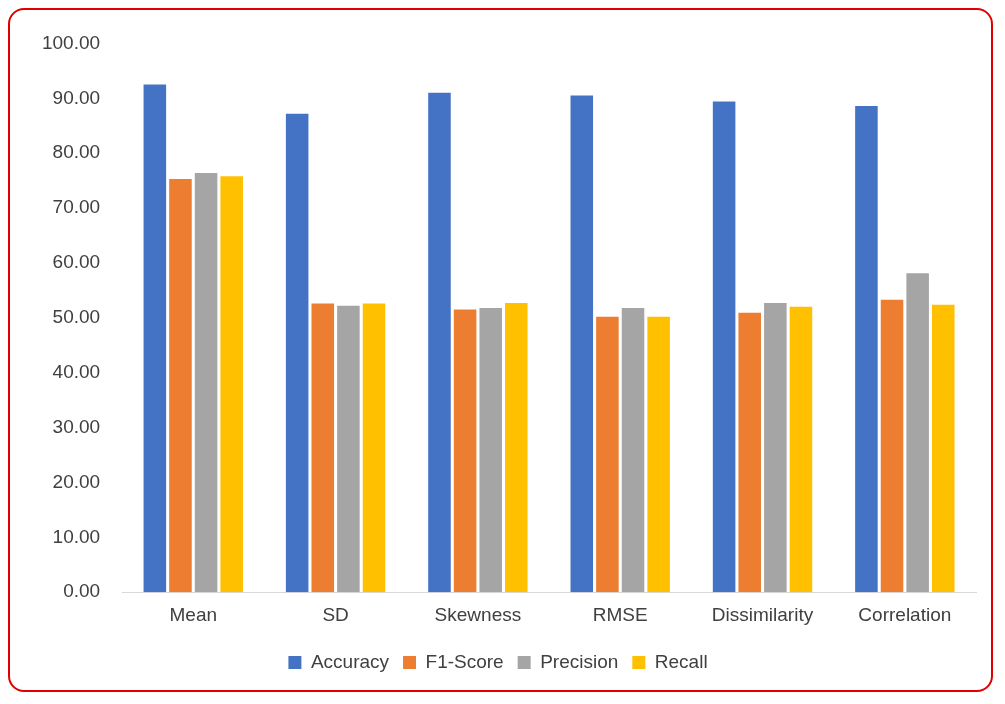 This screenshot has width=1005, height=704. I want to click on x-tick-label: SD, so click(335, 614).